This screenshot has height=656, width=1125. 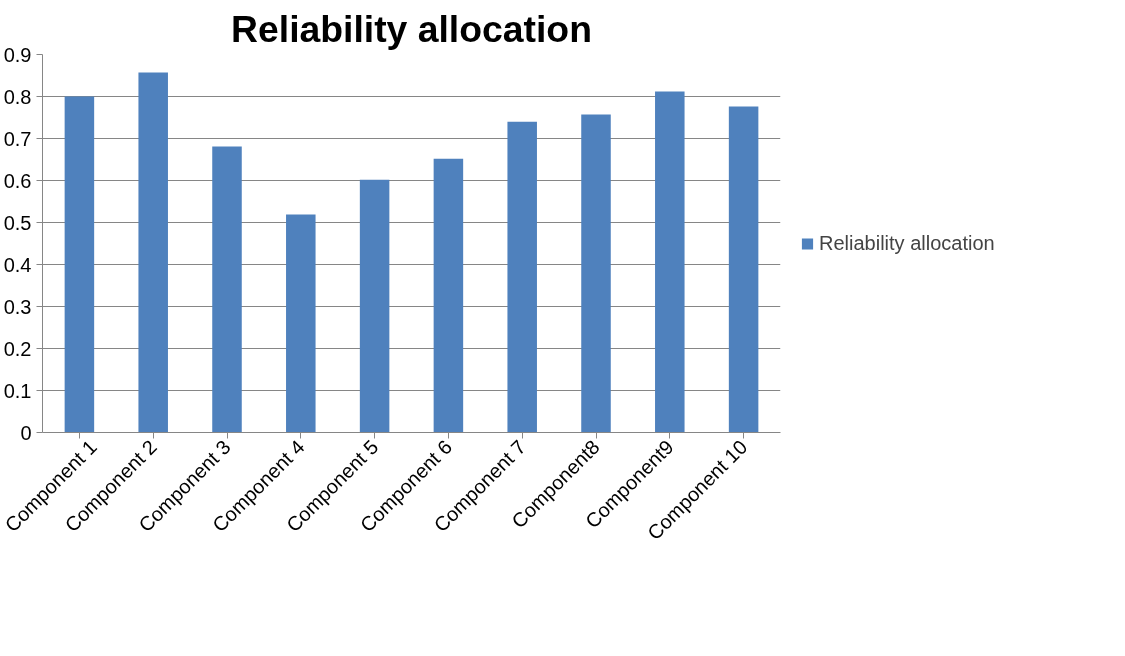 I want to click on y-tick-label: 0.6, so click(x=17, y=180).